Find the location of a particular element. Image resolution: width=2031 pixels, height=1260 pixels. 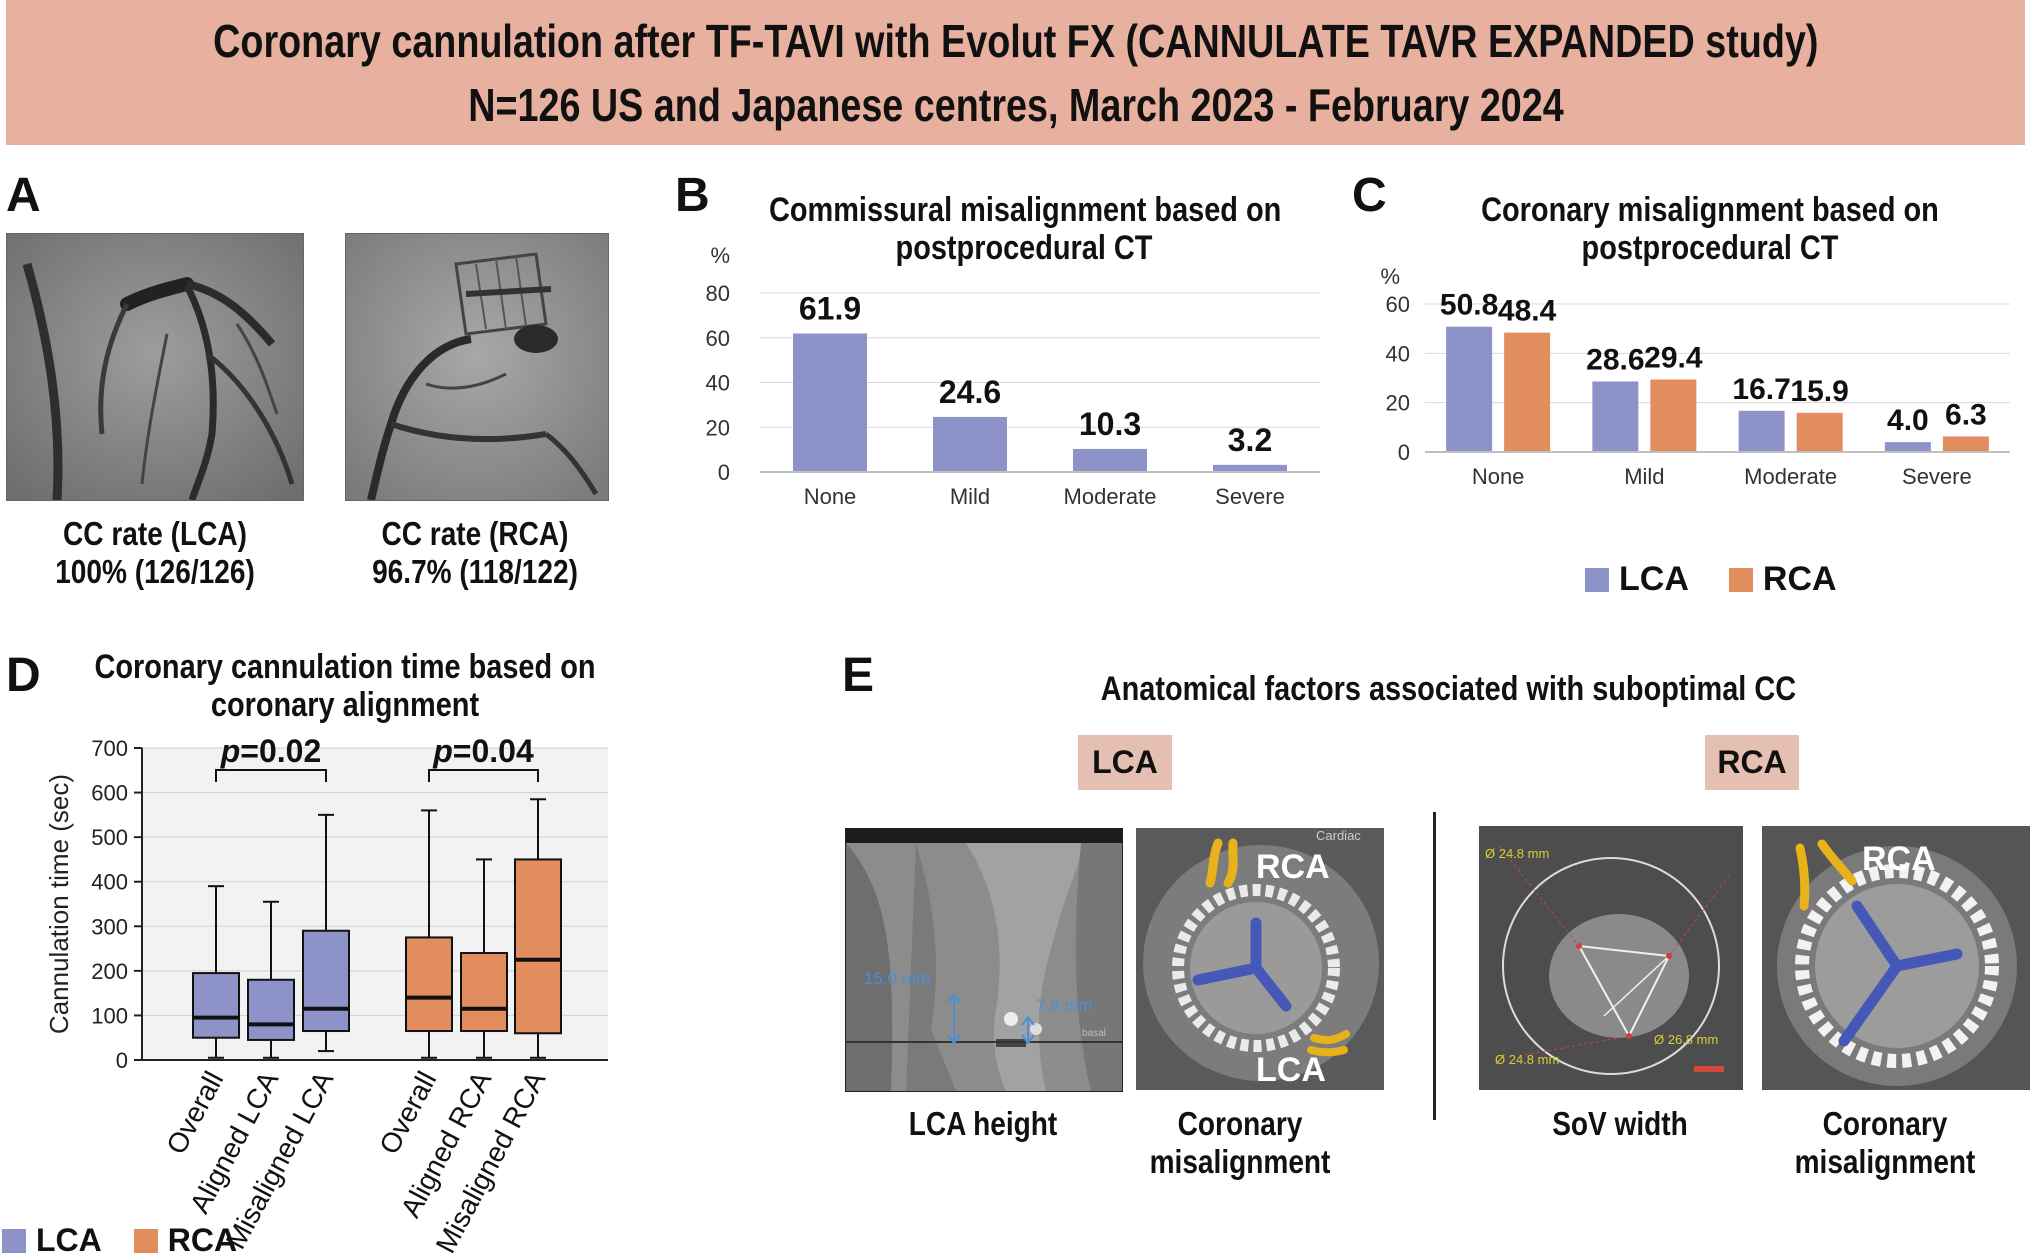

caption-cm-lca-line-1: Coronary is located at coordinates (1240, 1123).